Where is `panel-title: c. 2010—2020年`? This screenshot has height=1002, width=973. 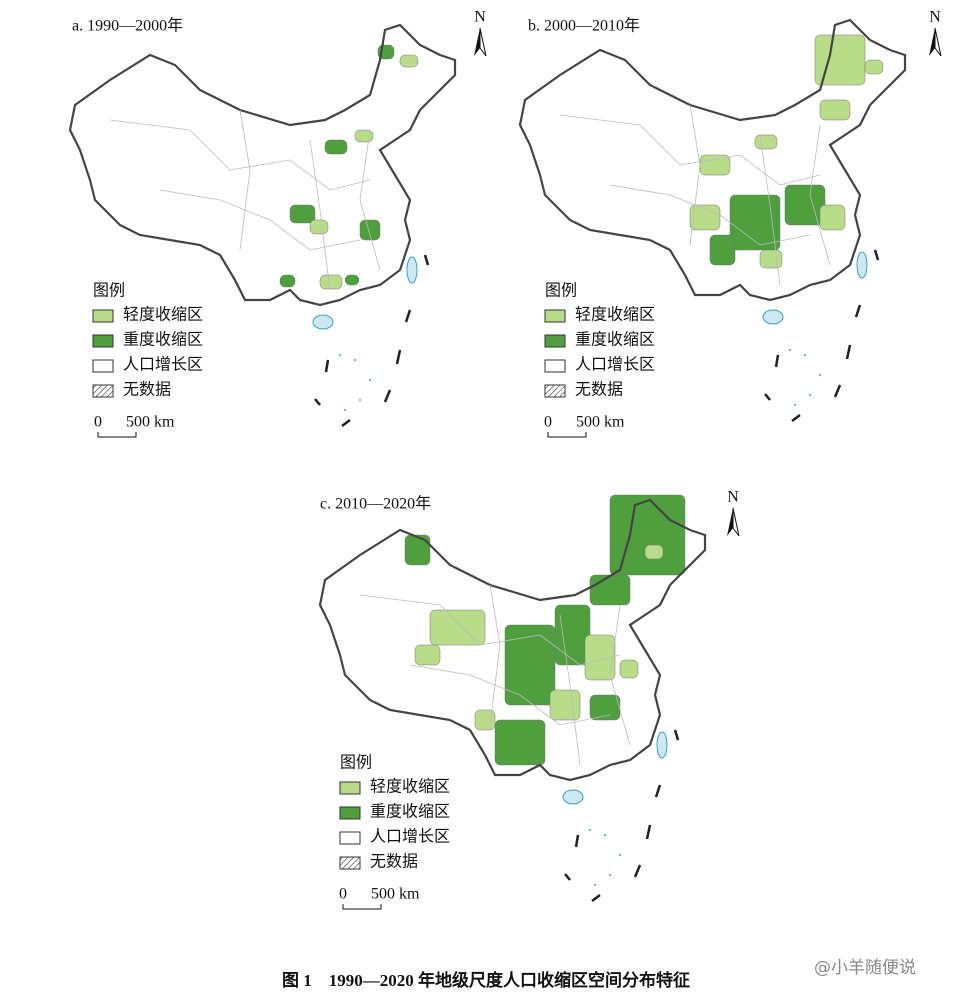
panel-title: c. 2010—2020年 is located at coordinates (375, 504).